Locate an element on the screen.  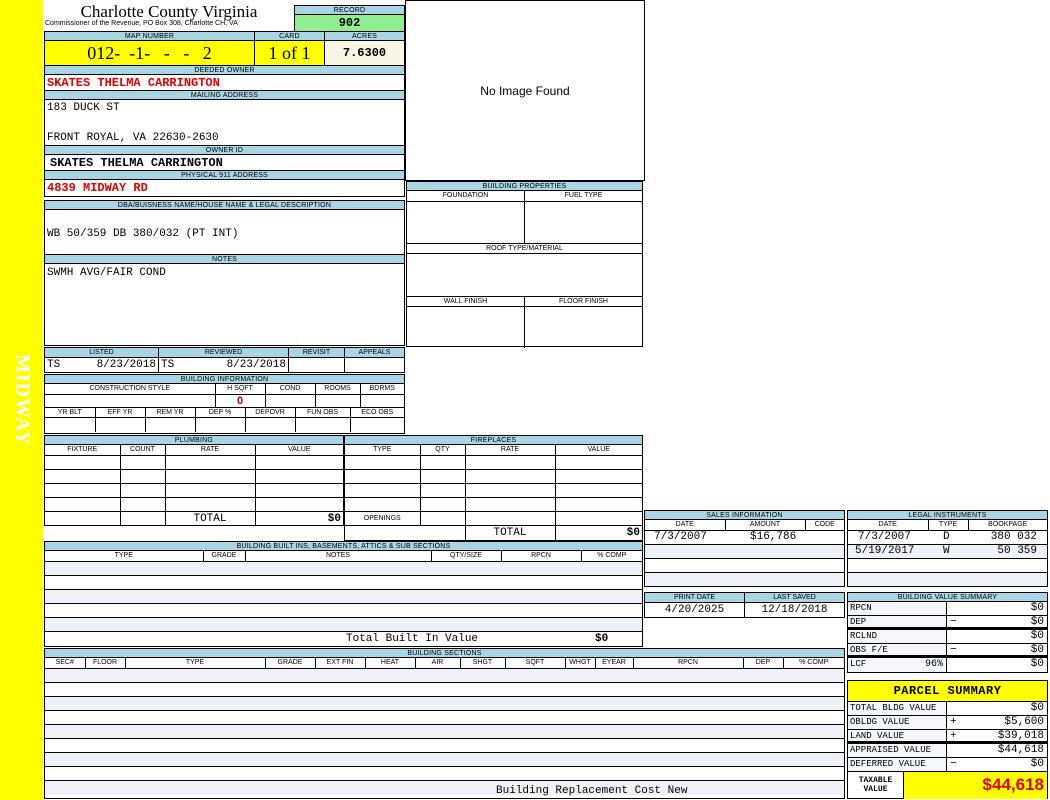
bi-notes-header: NOTES is located at coordinates (338, 556).